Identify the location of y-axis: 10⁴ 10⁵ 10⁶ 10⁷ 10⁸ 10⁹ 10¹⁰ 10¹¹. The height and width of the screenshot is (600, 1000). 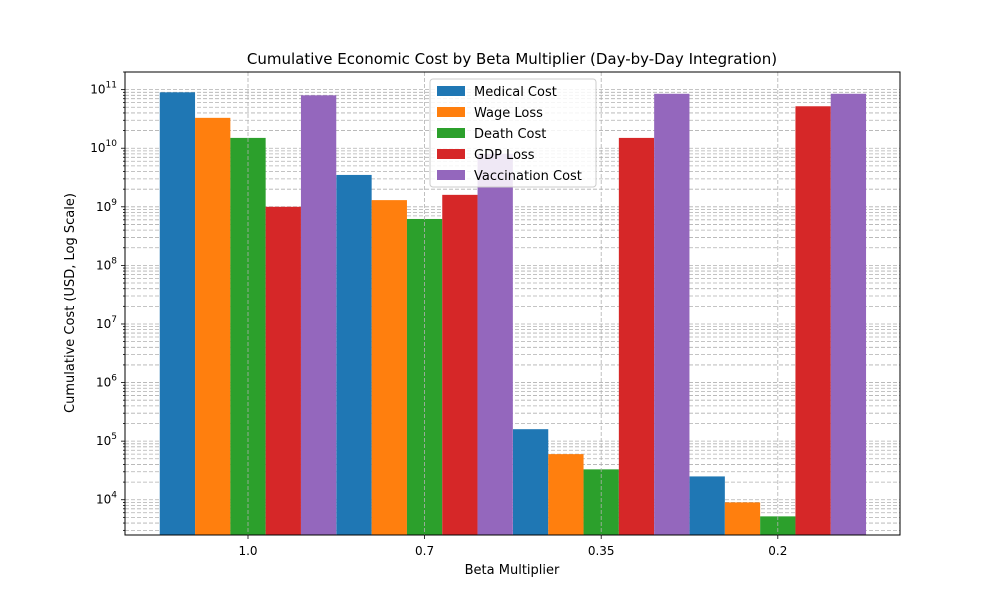
(107, 301).